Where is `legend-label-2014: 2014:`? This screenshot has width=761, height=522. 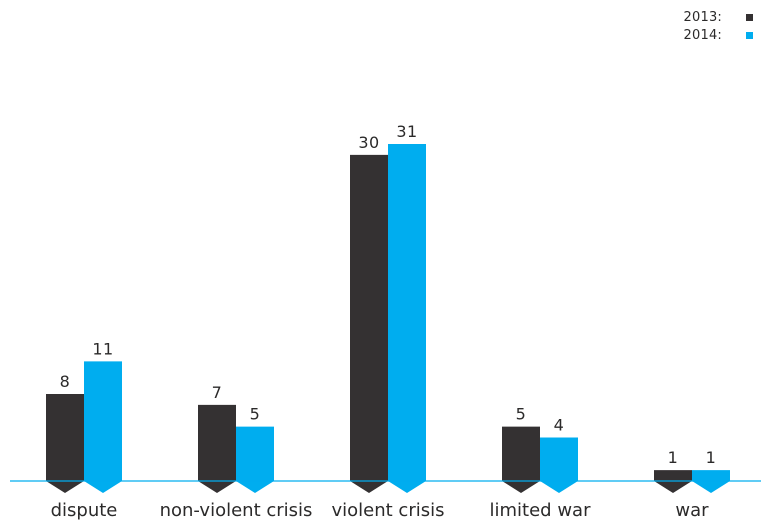 legend-label-2014: 2014: is located at coordinates (702, 35).